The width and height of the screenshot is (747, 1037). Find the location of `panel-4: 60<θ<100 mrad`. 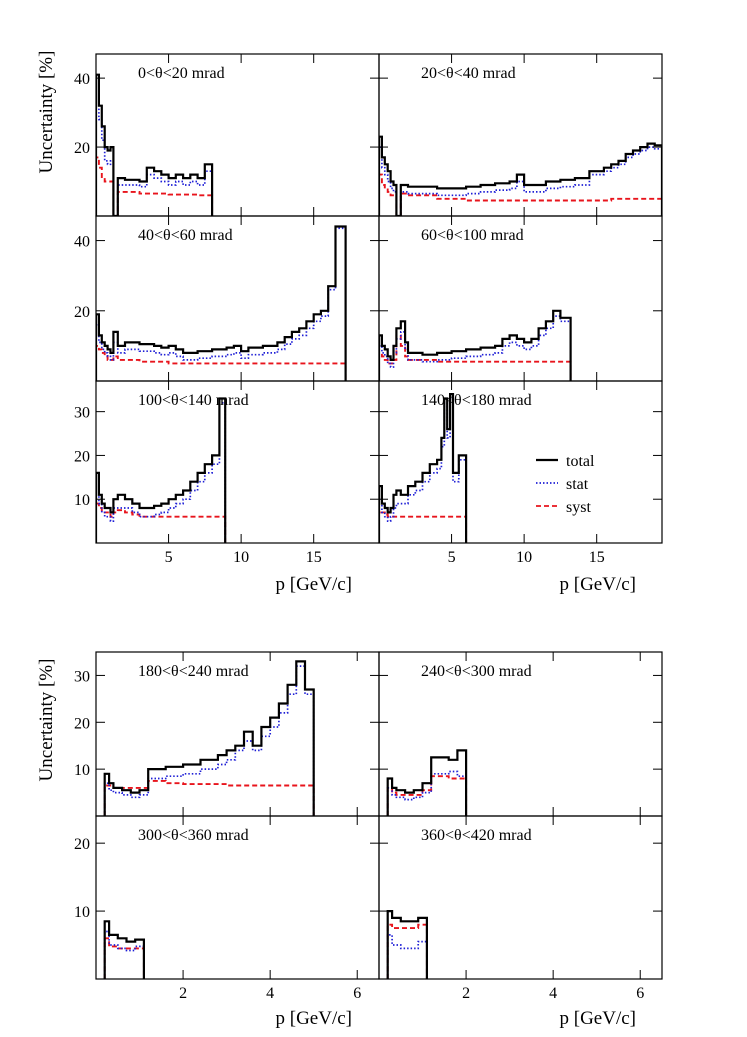

panel-4: 60<θ<100 mrad is located at coordinates (520, 298).